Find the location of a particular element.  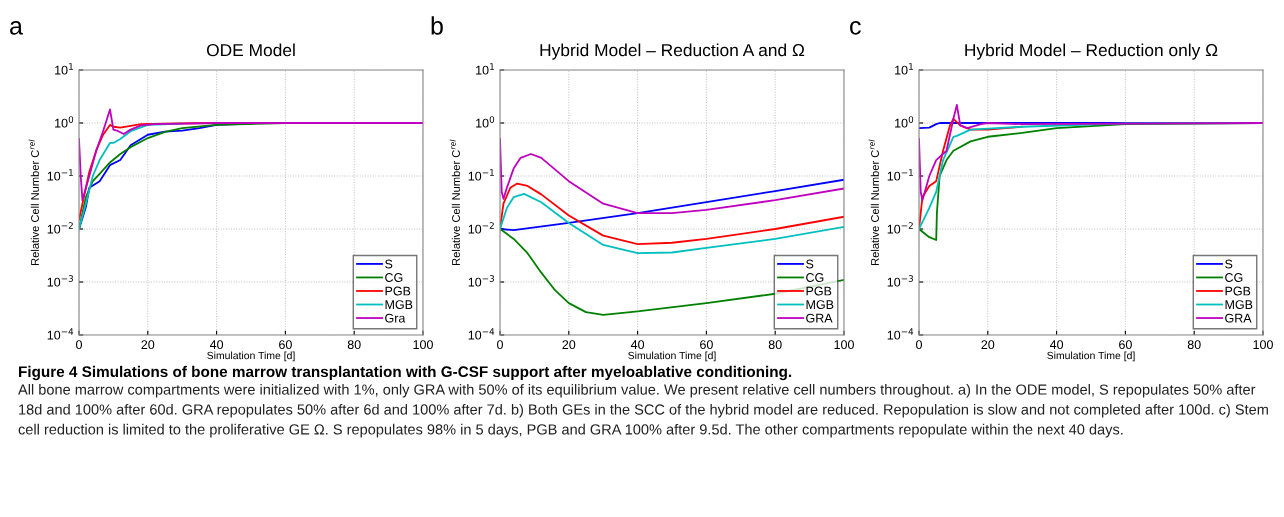

text: b is located at coordinates (437, 25).